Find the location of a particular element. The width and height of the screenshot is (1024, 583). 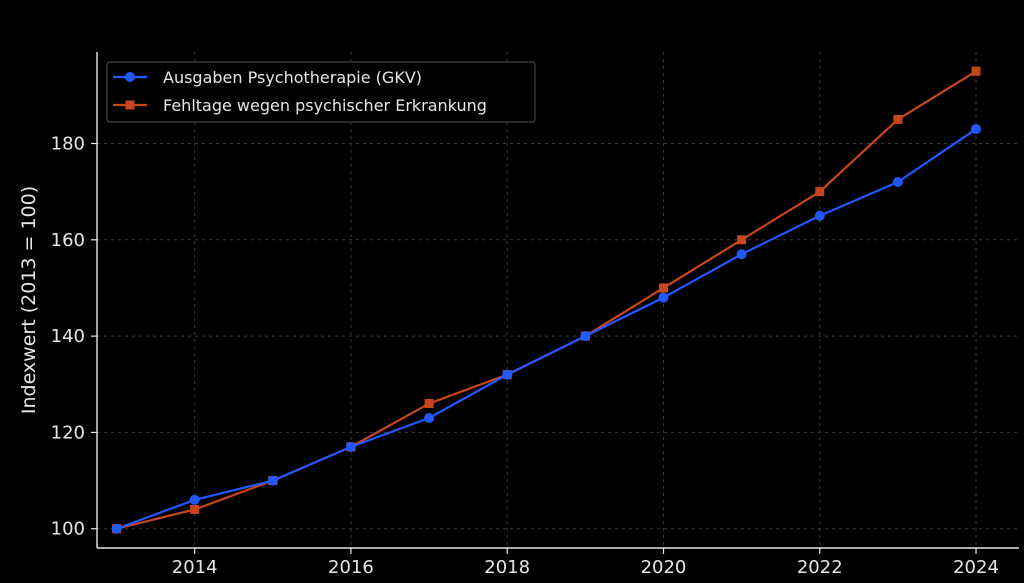

y-tick-label: 140 is located at coordinates (68, 336).